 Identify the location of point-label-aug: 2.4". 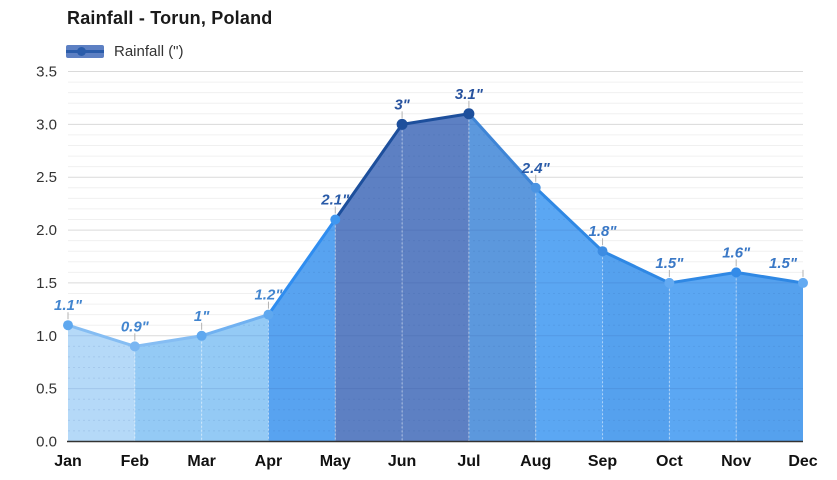
(536, 168).